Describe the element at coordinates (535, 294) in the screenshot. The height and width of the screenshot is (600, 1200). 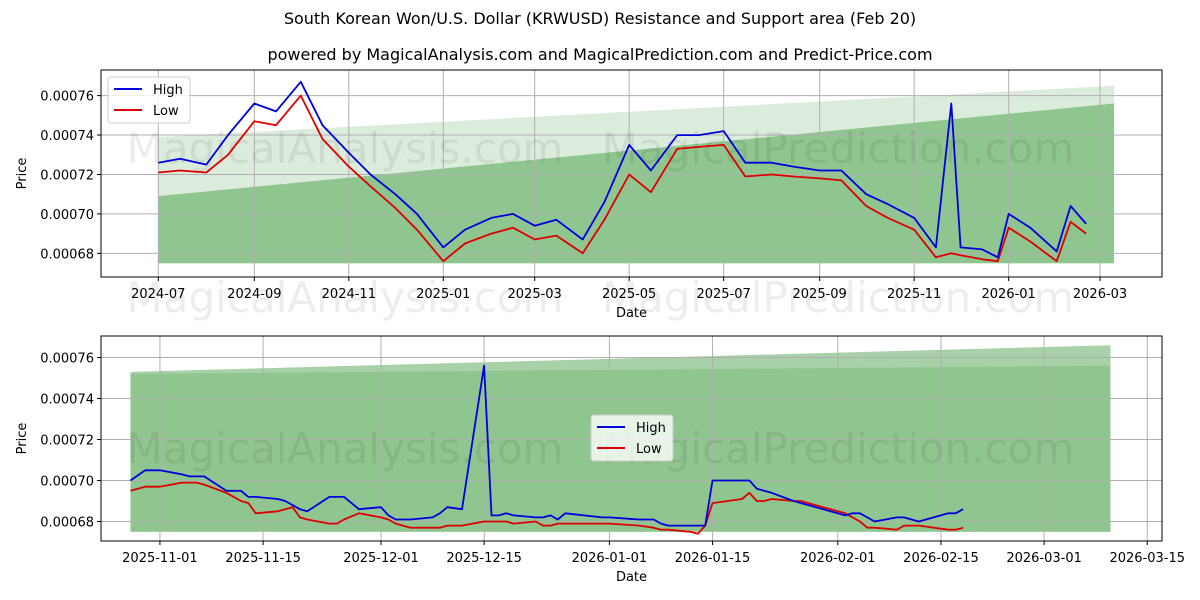
I see `x-tick-label: 2025-03` at that location.